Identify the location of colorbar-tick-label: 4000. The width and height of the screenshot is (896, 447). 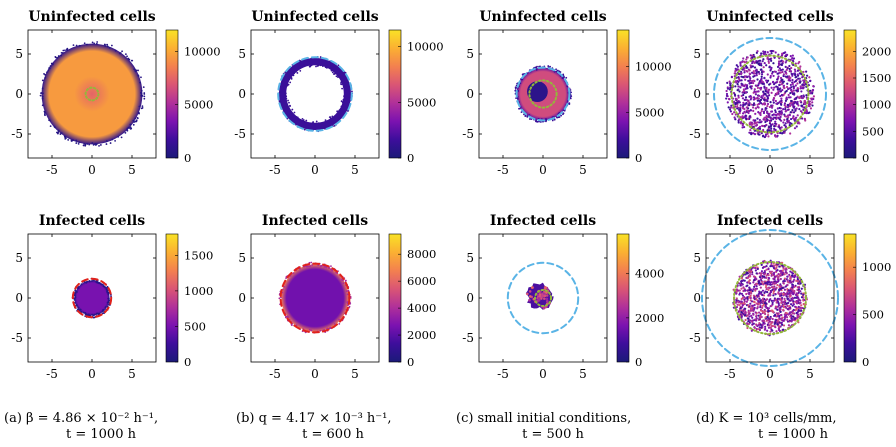
(421, 308).